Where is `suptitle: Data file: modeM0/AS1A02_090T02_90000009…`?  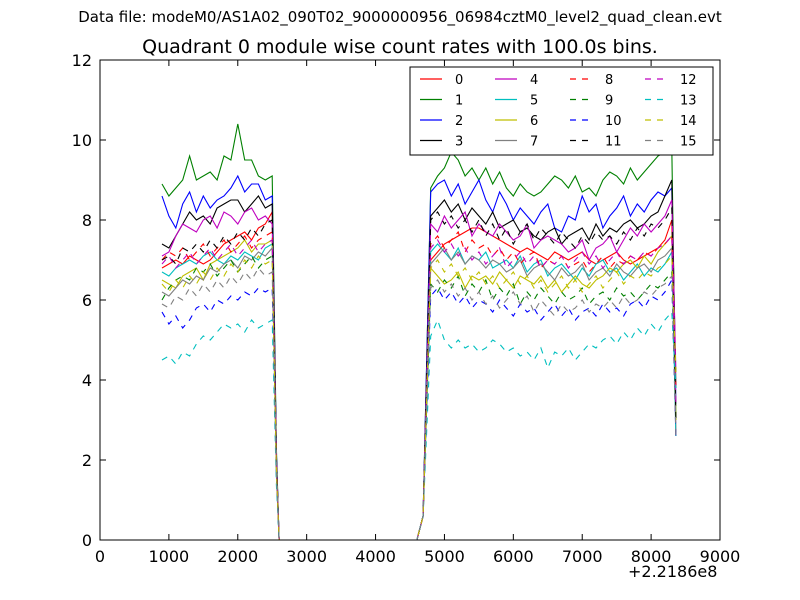
suptitle: Data file: modeM0/AS1A02_090T02_90000009… is located at coordinates (400, 17).